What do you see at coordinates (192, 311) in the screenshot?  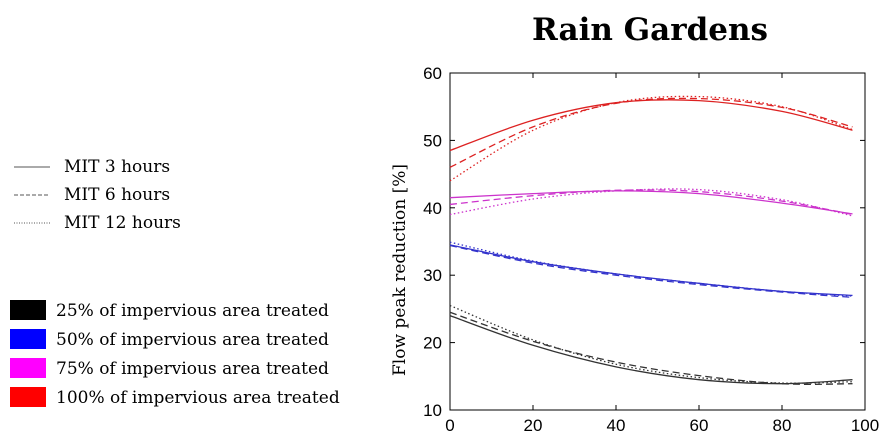 I see `legend-color-label: 25% of impervious area treated` at bounding box center [192, 311].